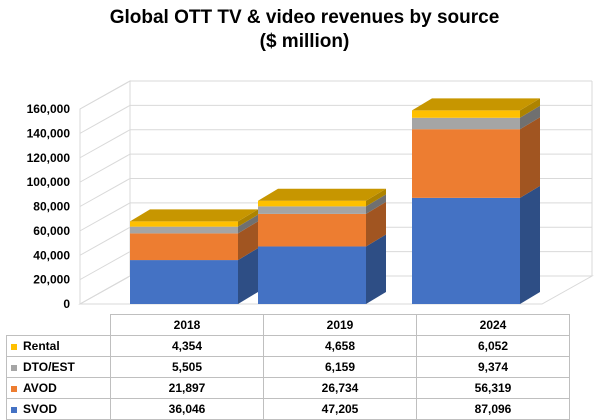  What do you see at coordinates (58, 388) in the screenshot?
I see `row-label-avod: AVOD` at bounding box center [58, 388].